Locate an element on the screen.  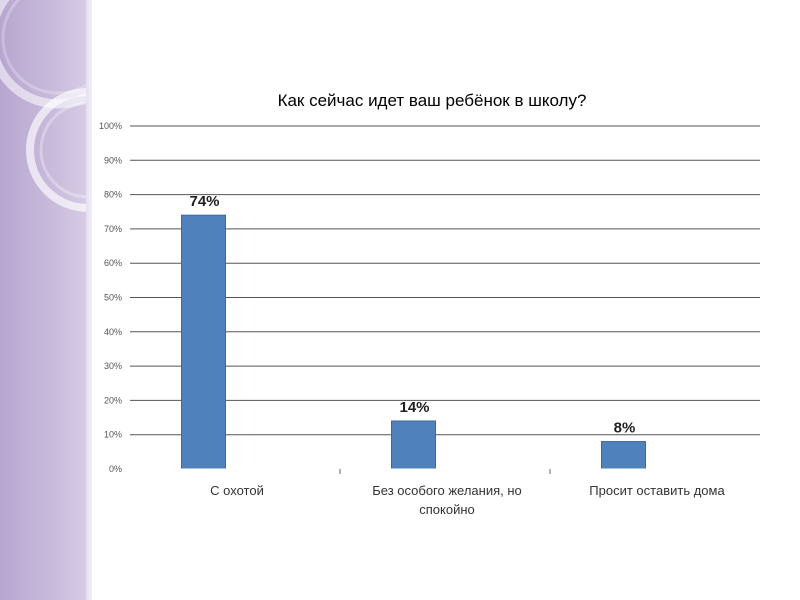
y-tick-label: 80% is located at coordinates (113, 195).